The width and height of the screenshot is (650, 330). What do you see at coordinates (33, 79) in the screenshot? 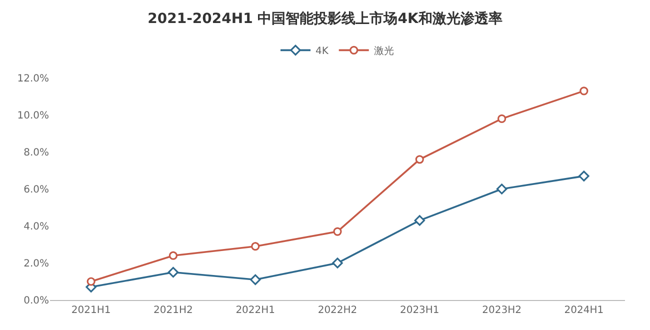
I see `y-tick-label: 12.0%` at bounding box center [33, 79].